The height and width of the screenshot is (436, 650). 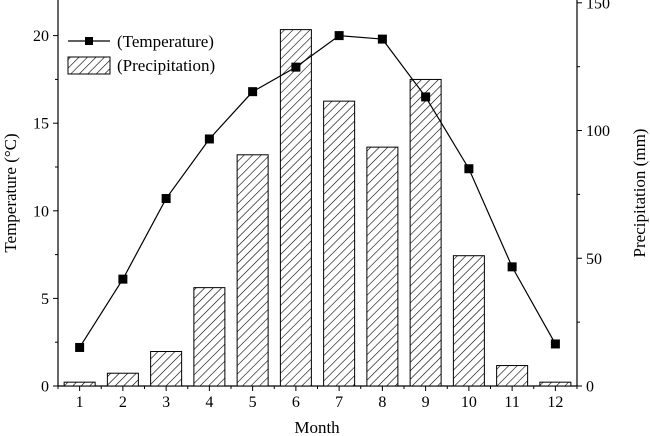 I want to click on x-axis-ticks: 1 2 3 4 5 6 7 8 9 10 11 12, so click(x=317, y=398).